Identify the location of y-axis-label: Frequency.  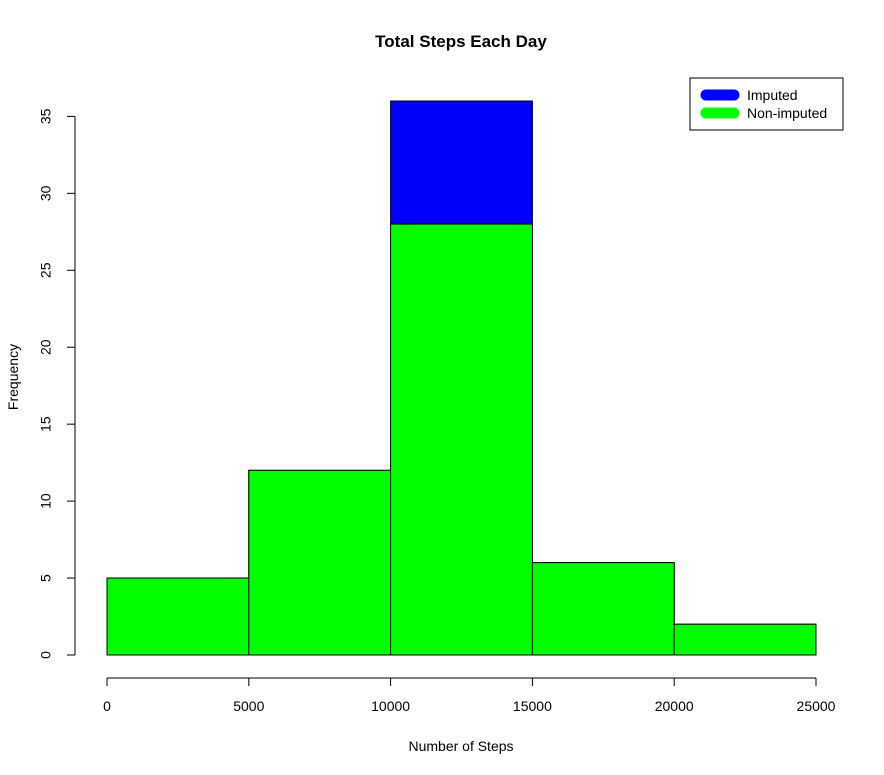
(13, 377).